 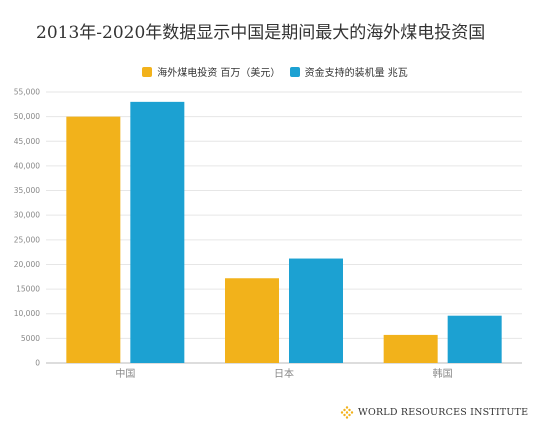 What do you see at coordinates (219, 73) in the screenshot?
I see `legend-label-investment: 海外煤电投资 百万（美元）` at bounding box center [219, 73].